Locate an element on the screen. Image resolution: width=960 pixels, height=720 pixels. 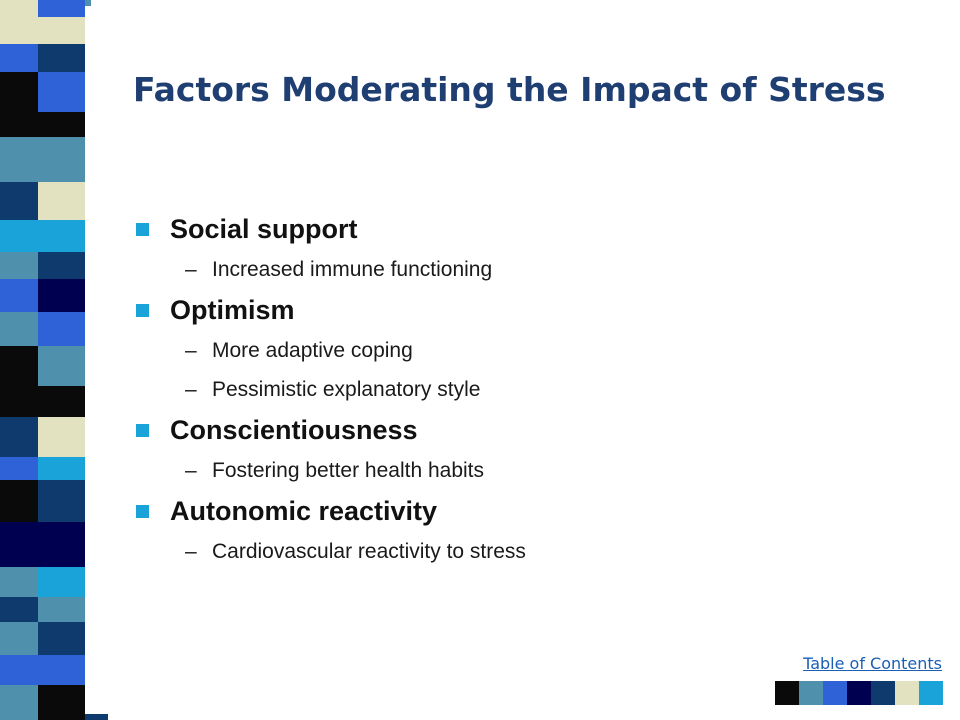
sub-bullet-label: Increased immune functioning is located at coordinates (352, 269).